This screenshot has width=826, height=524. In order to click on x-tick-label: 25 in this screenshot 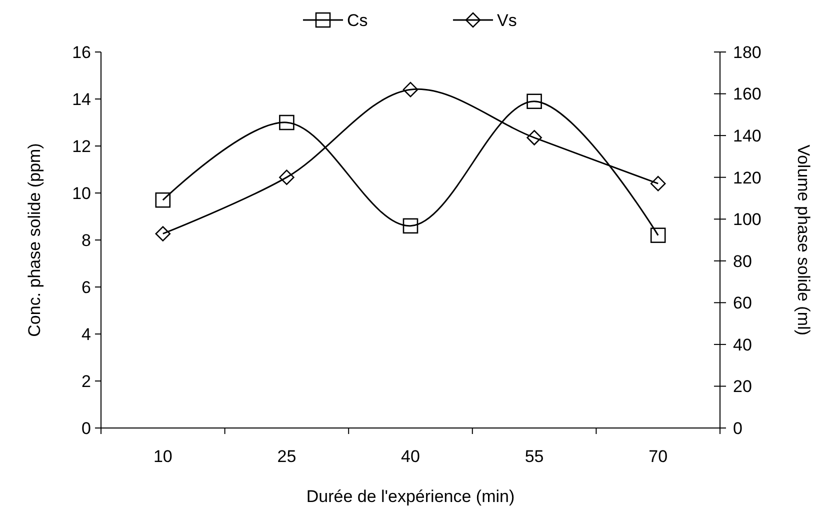, I will do `click(286, 456)`.